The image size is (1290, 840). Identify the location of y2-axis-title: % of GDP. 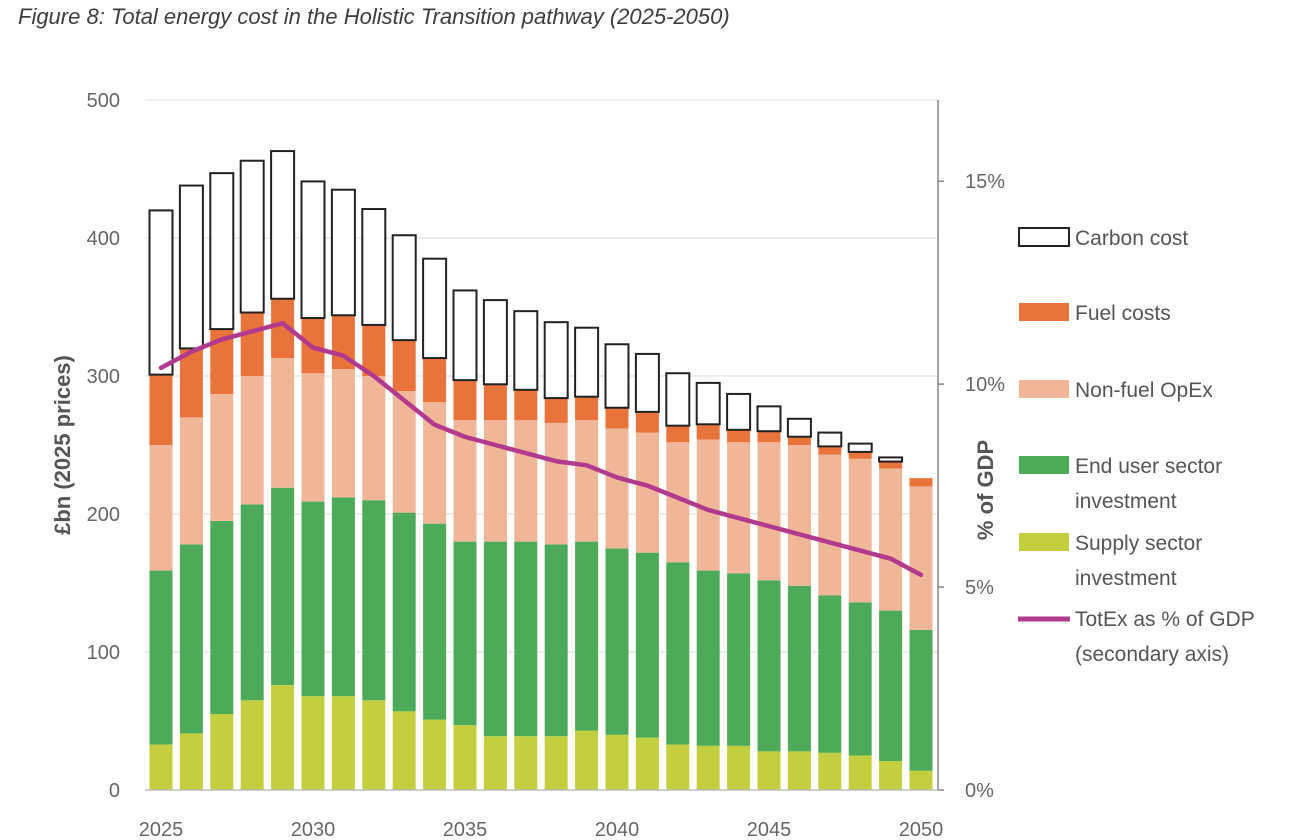
(985, 490).